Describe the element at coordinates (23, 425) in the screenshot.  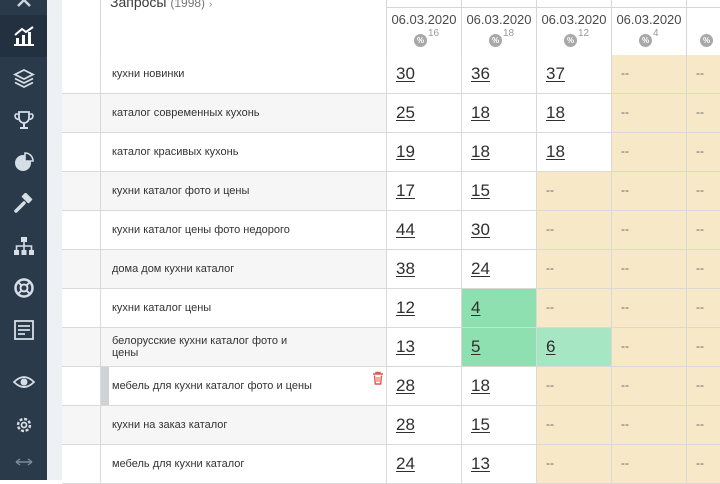
I see `gear-icon` at that location.